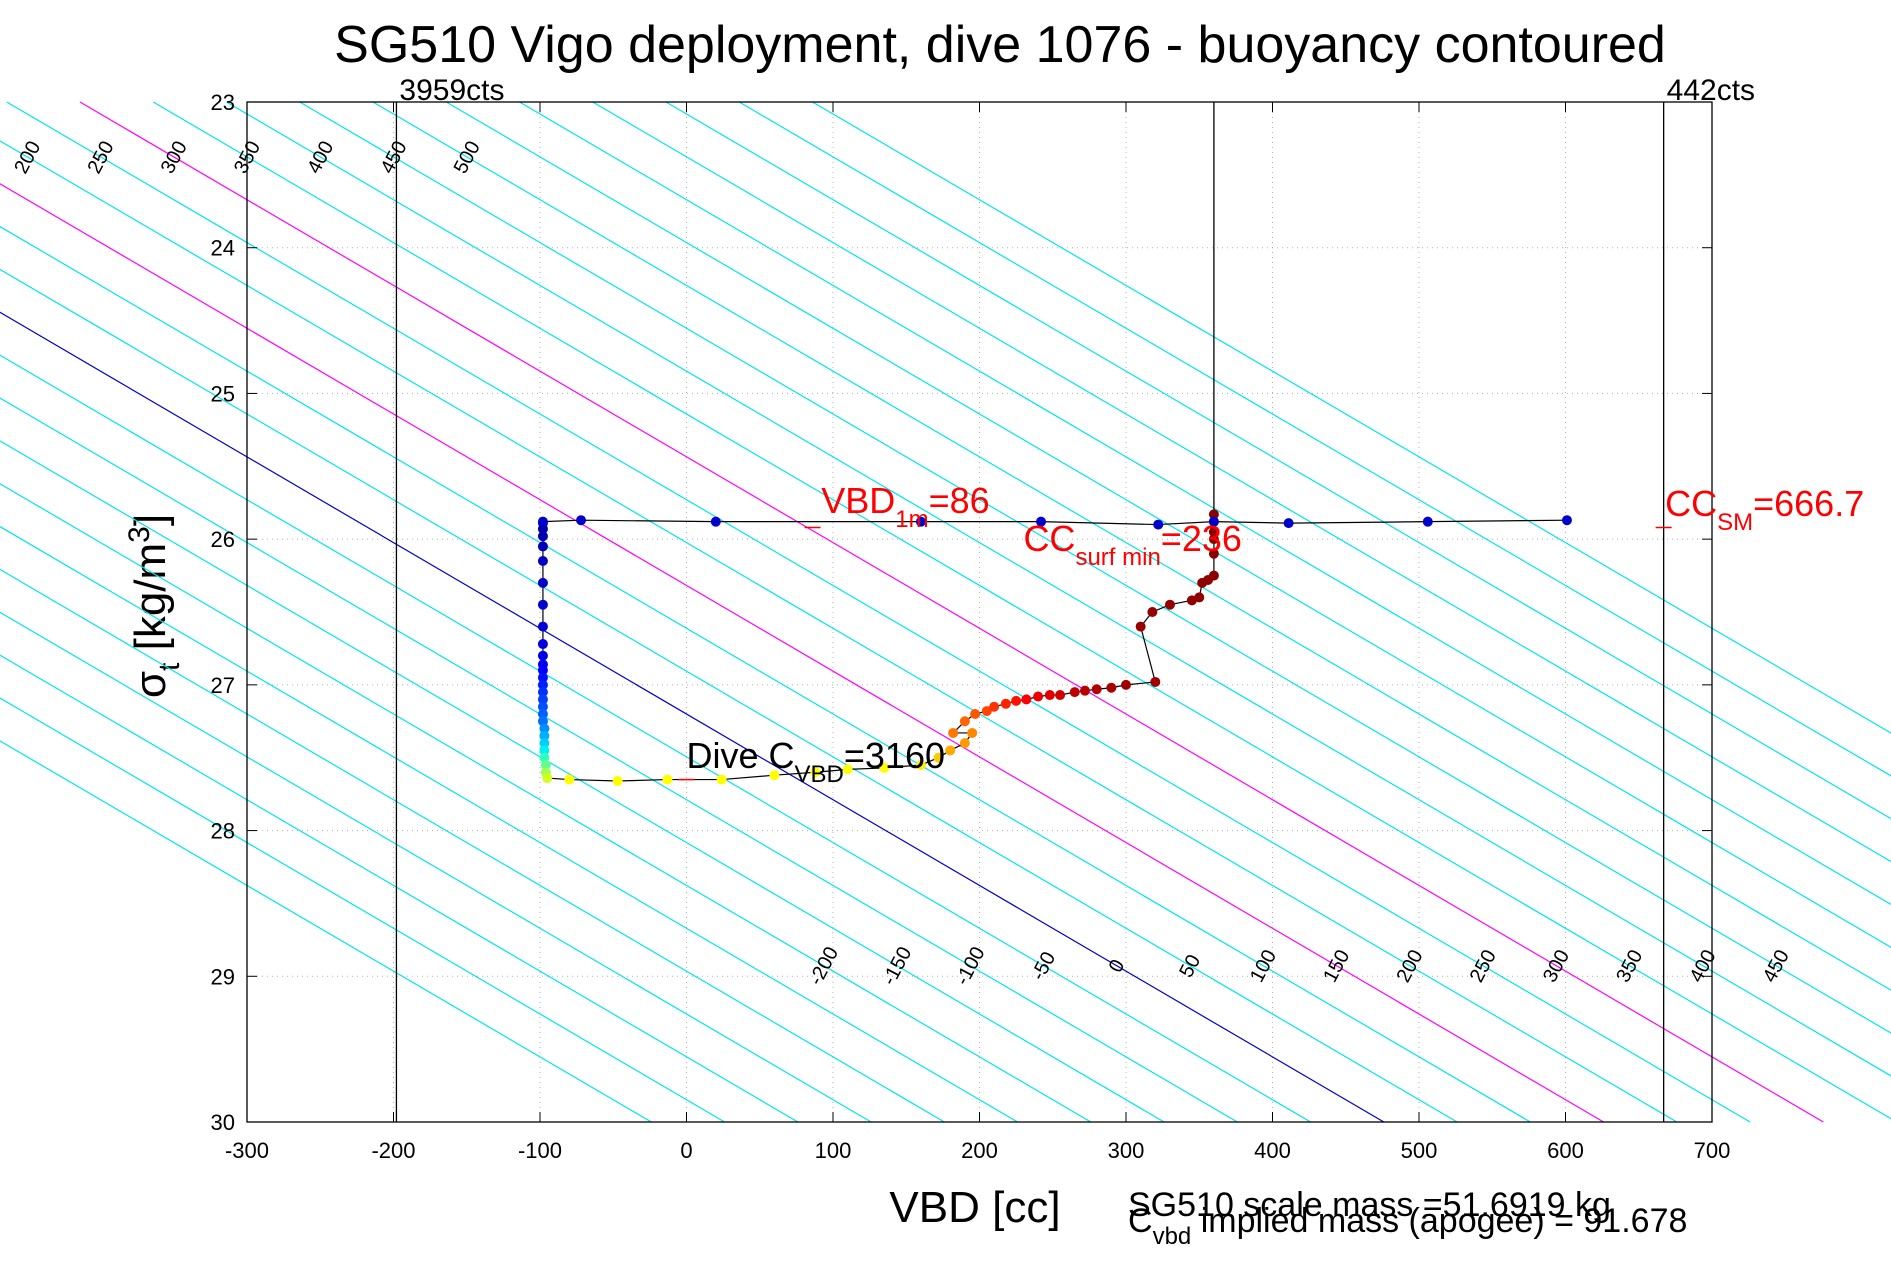 This screenshot has height=1262, width=1891. What do you see at coordinates (1419, 1150) in the screenshot?
I see `x-tick-label: 500` at bounding box center [1419, 1150].